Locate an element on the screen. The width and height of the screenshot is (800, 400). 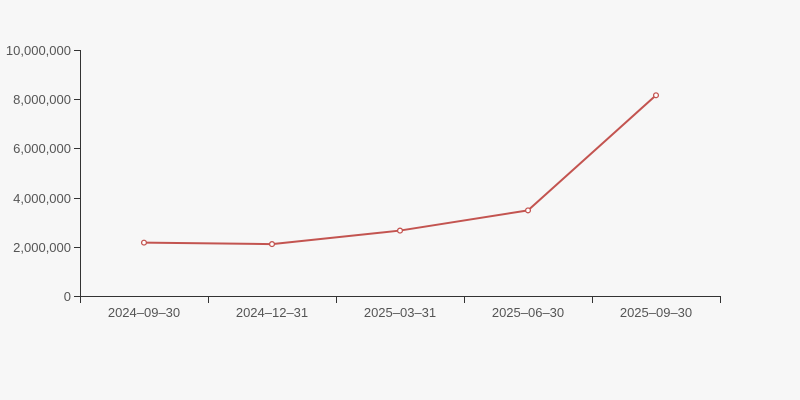
x-axis-tick-label: 2025–03–31 is located at coordinates (400, 312).